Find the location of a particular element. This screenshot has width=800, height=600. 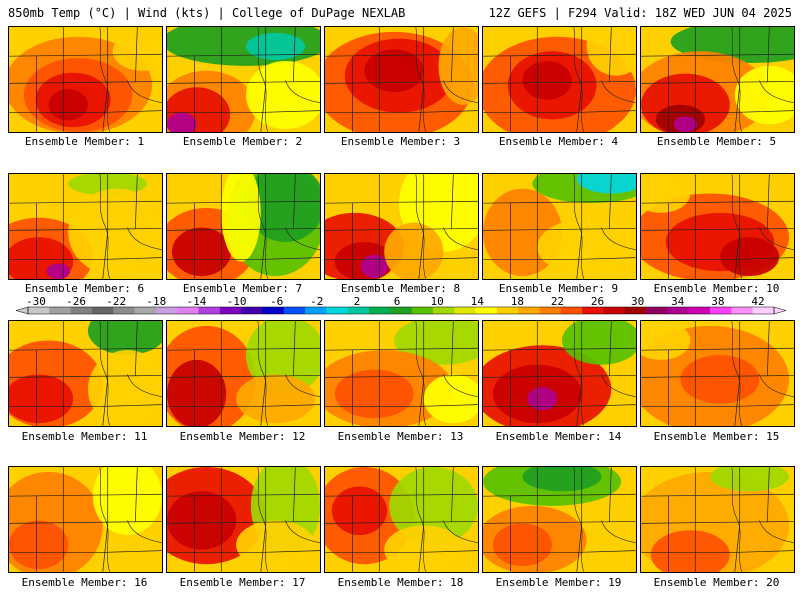

ensemble-member-label: Ensemble Member: 4 is located at coordinates (558, 141).